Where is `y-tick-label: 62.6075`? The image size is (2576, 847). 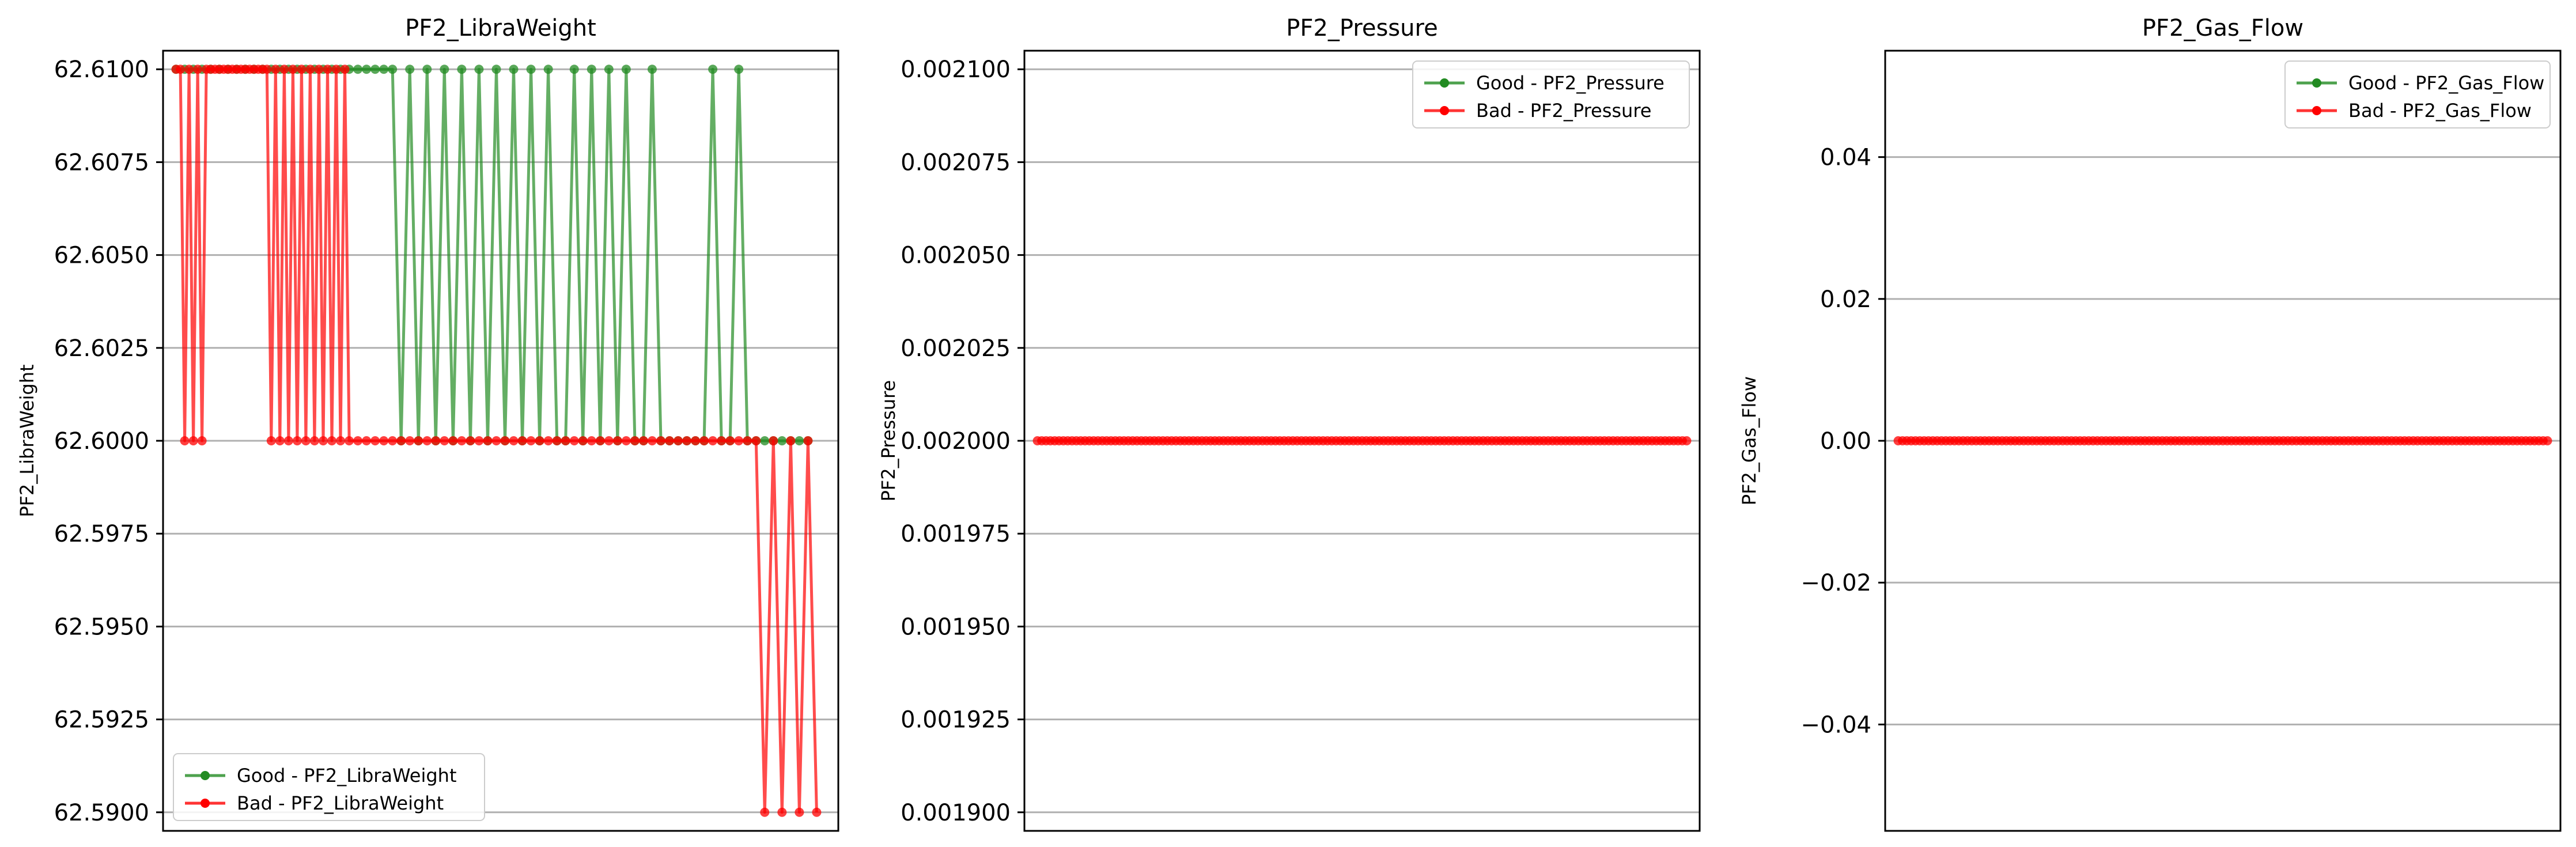
y-tick-label: 62.6075 is located at coordinates (101, 162).